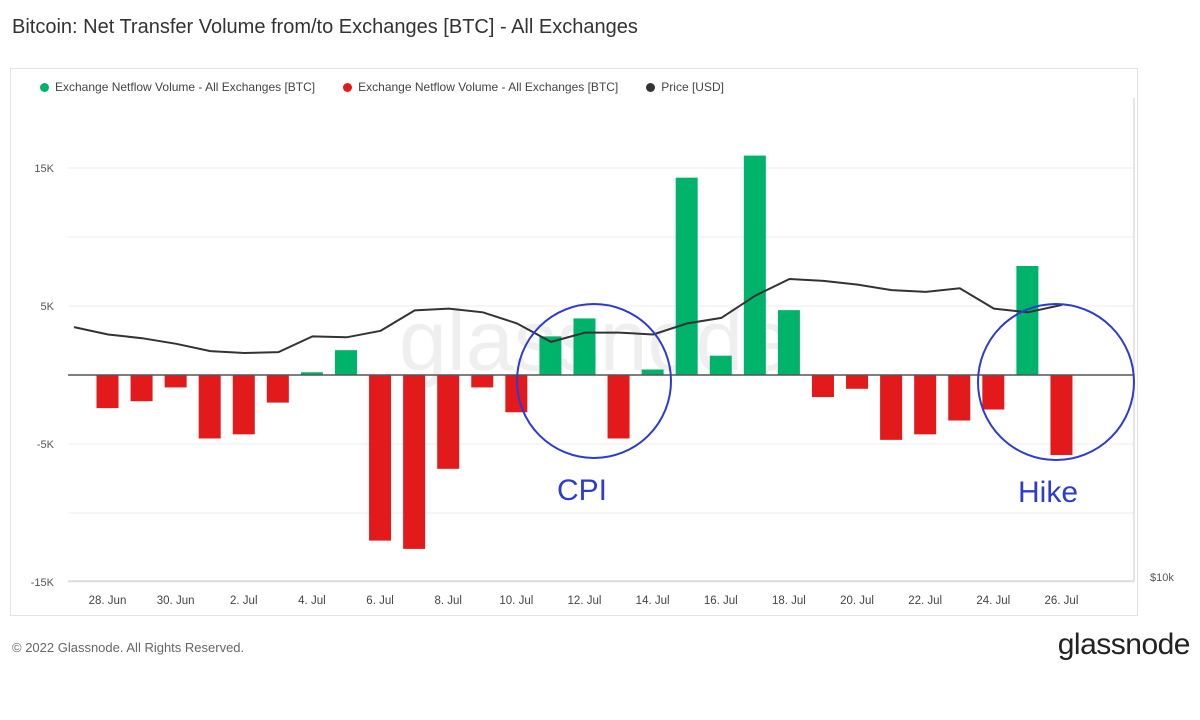 This screenshot has height=720, width=1200. Describe the element at coordinates (1124, 644) in the screenshot. I see `glassnode-logo: glassnode` at that location.